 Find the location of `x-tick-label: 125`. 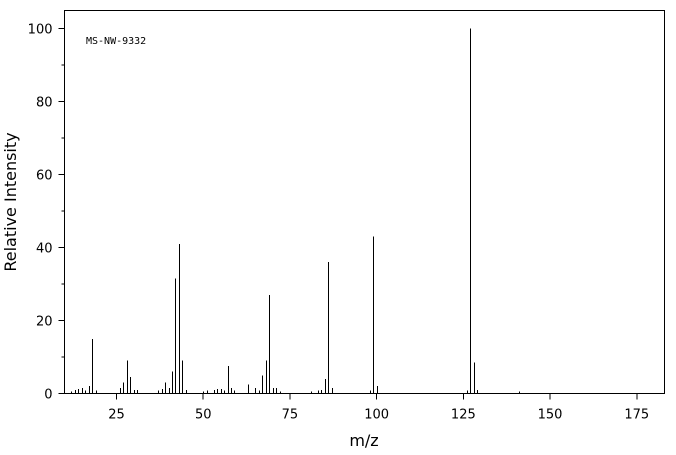

x-tick-label: 125 is located at coordinates (463, 415).